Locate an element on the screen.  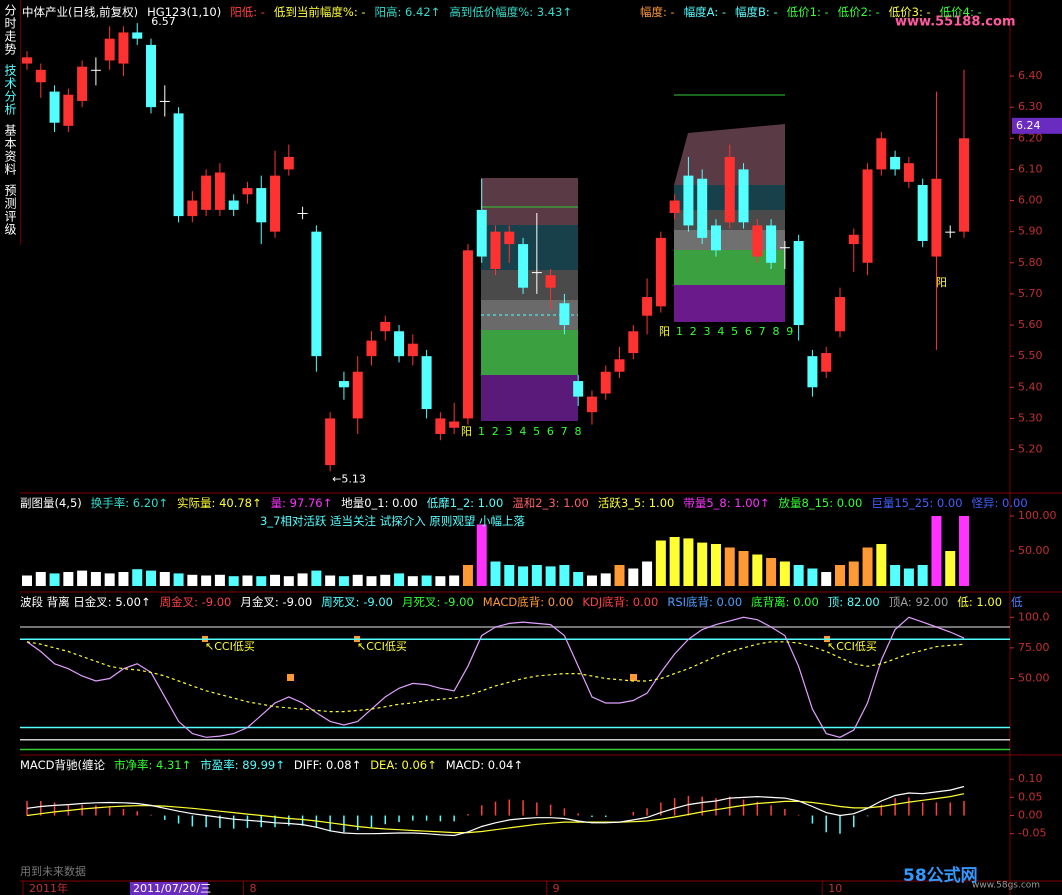
header-item: 底背离: 0.00 is located at coordinates (785, 602).